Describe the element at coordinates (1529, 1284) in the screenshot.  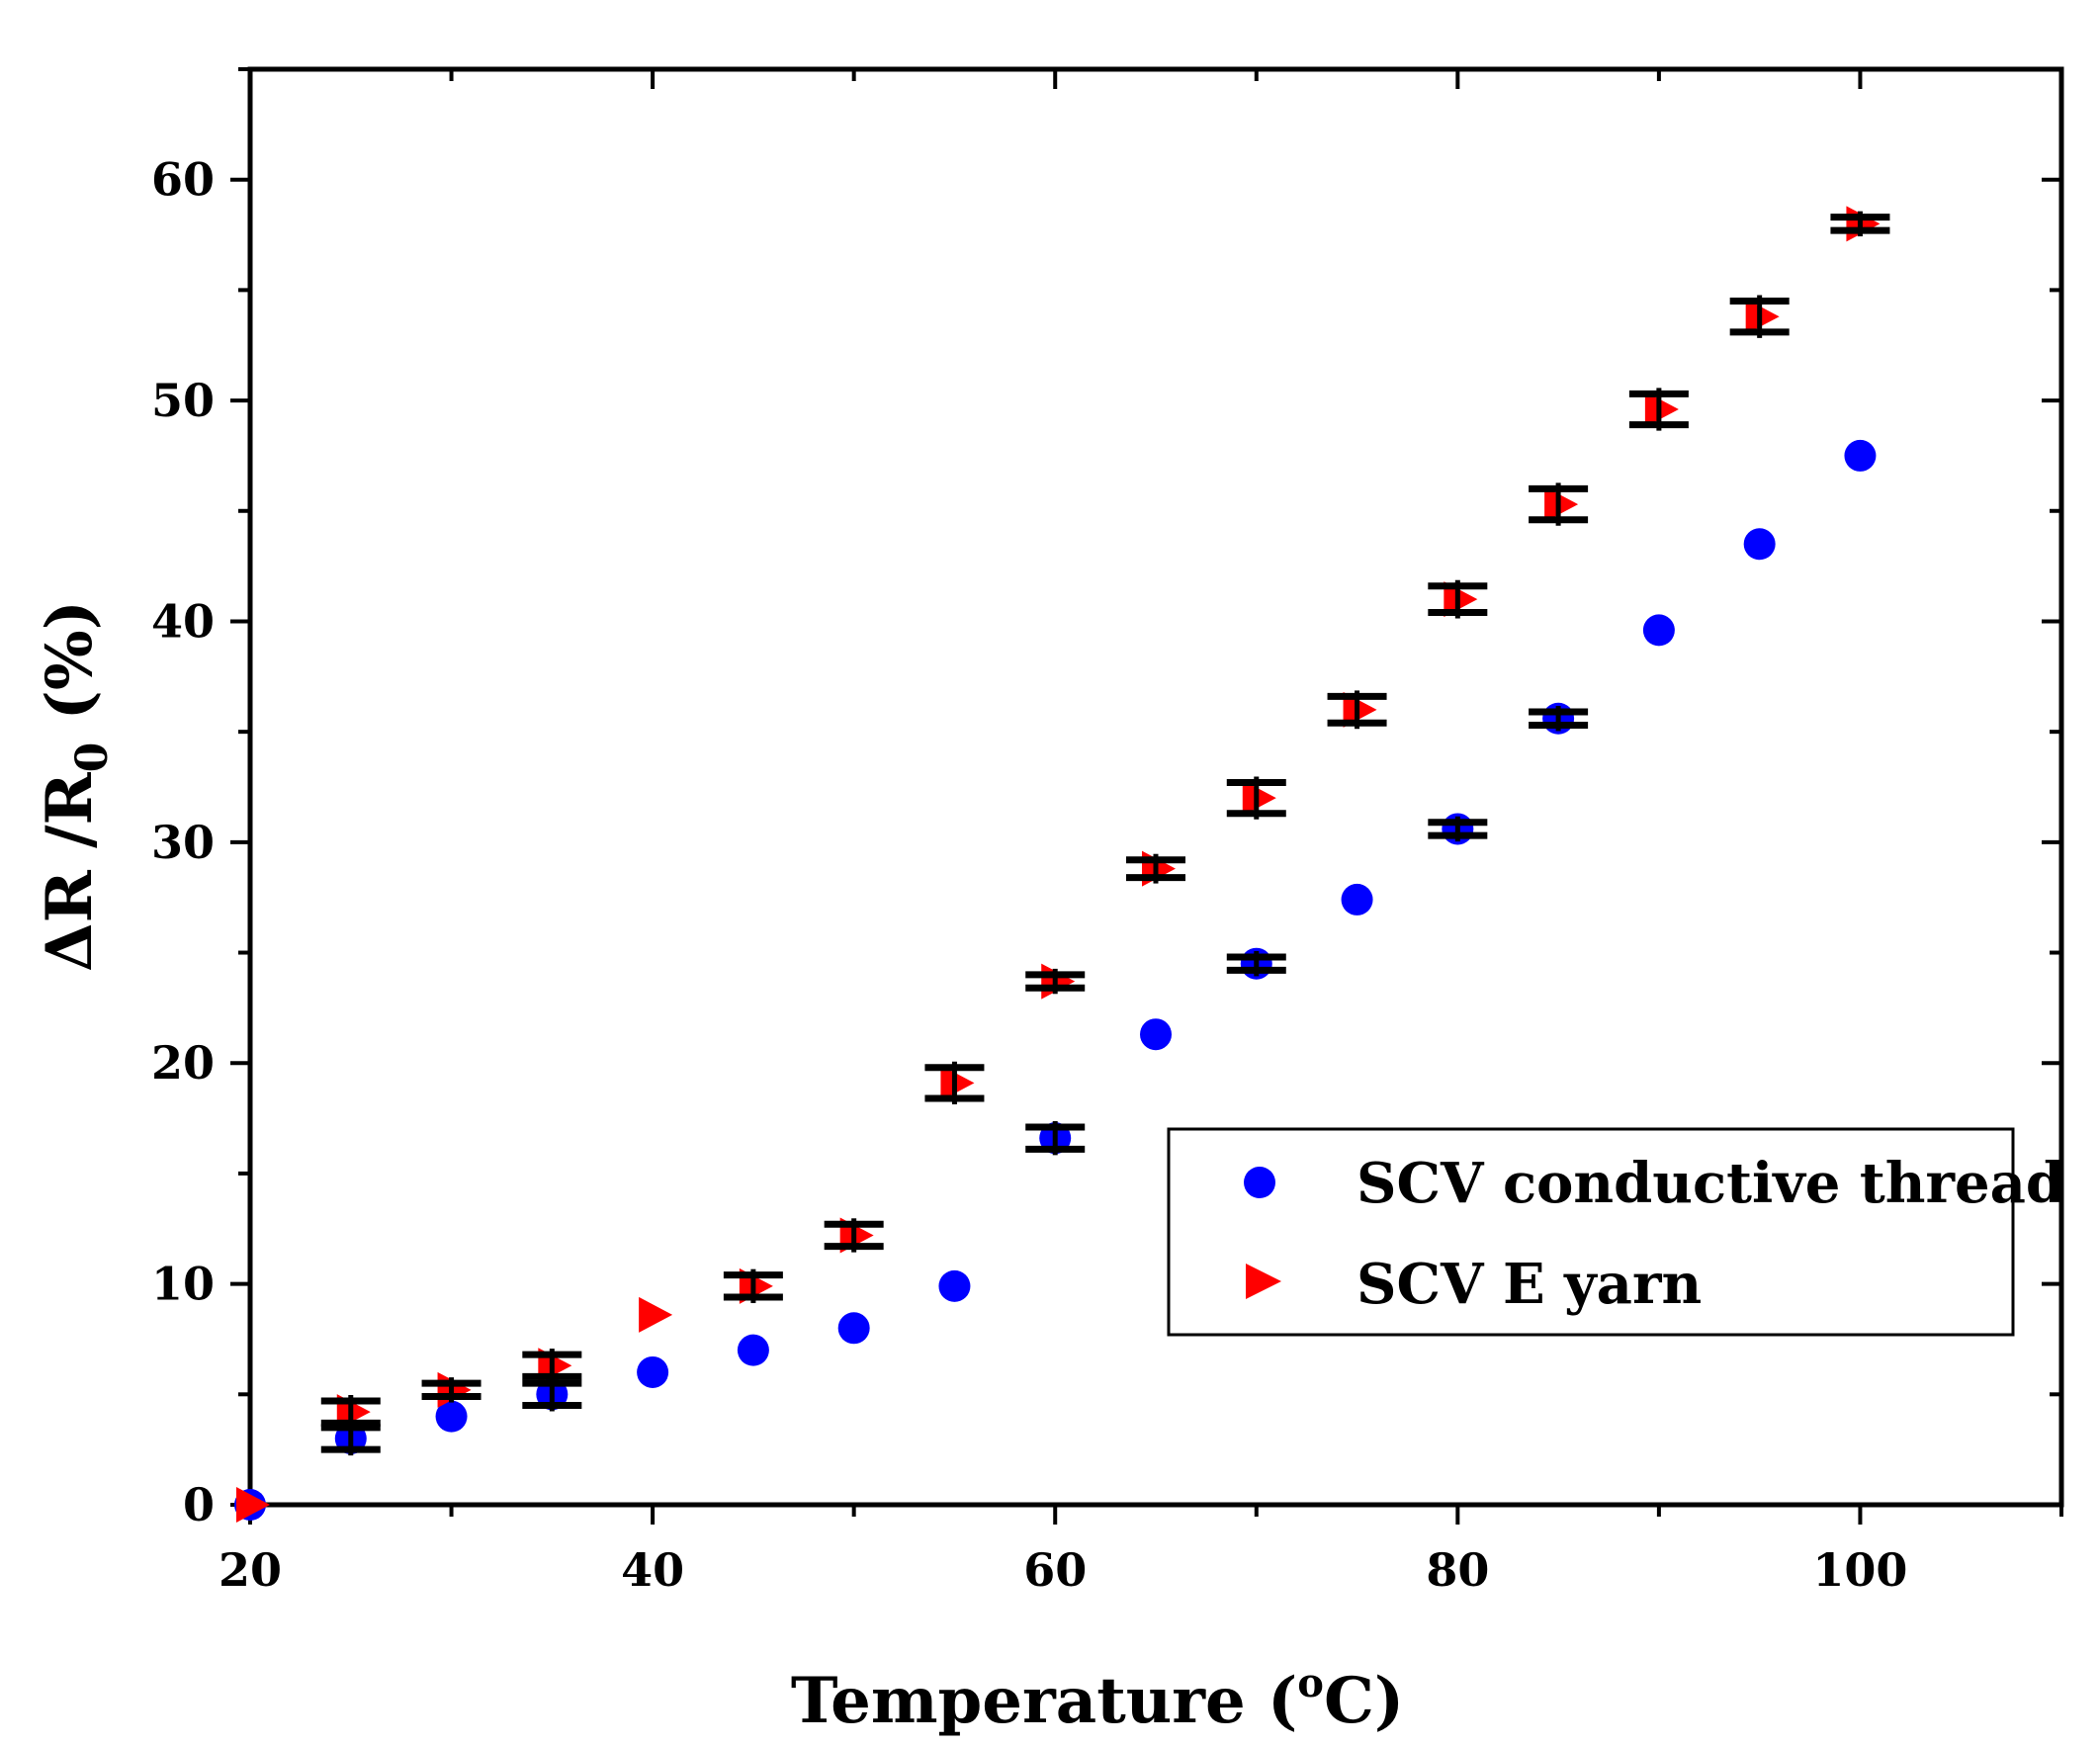
I see `legend-label-e-yarn: SCV E yarn` at that location.